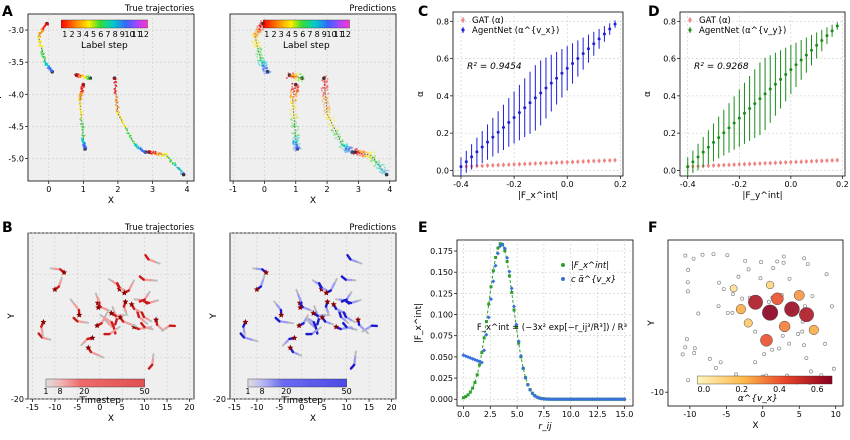 Image resolution: width=850 pixels, height=440 pixels. I want to click on y-tick-label: 0.6, so click(669, 59).